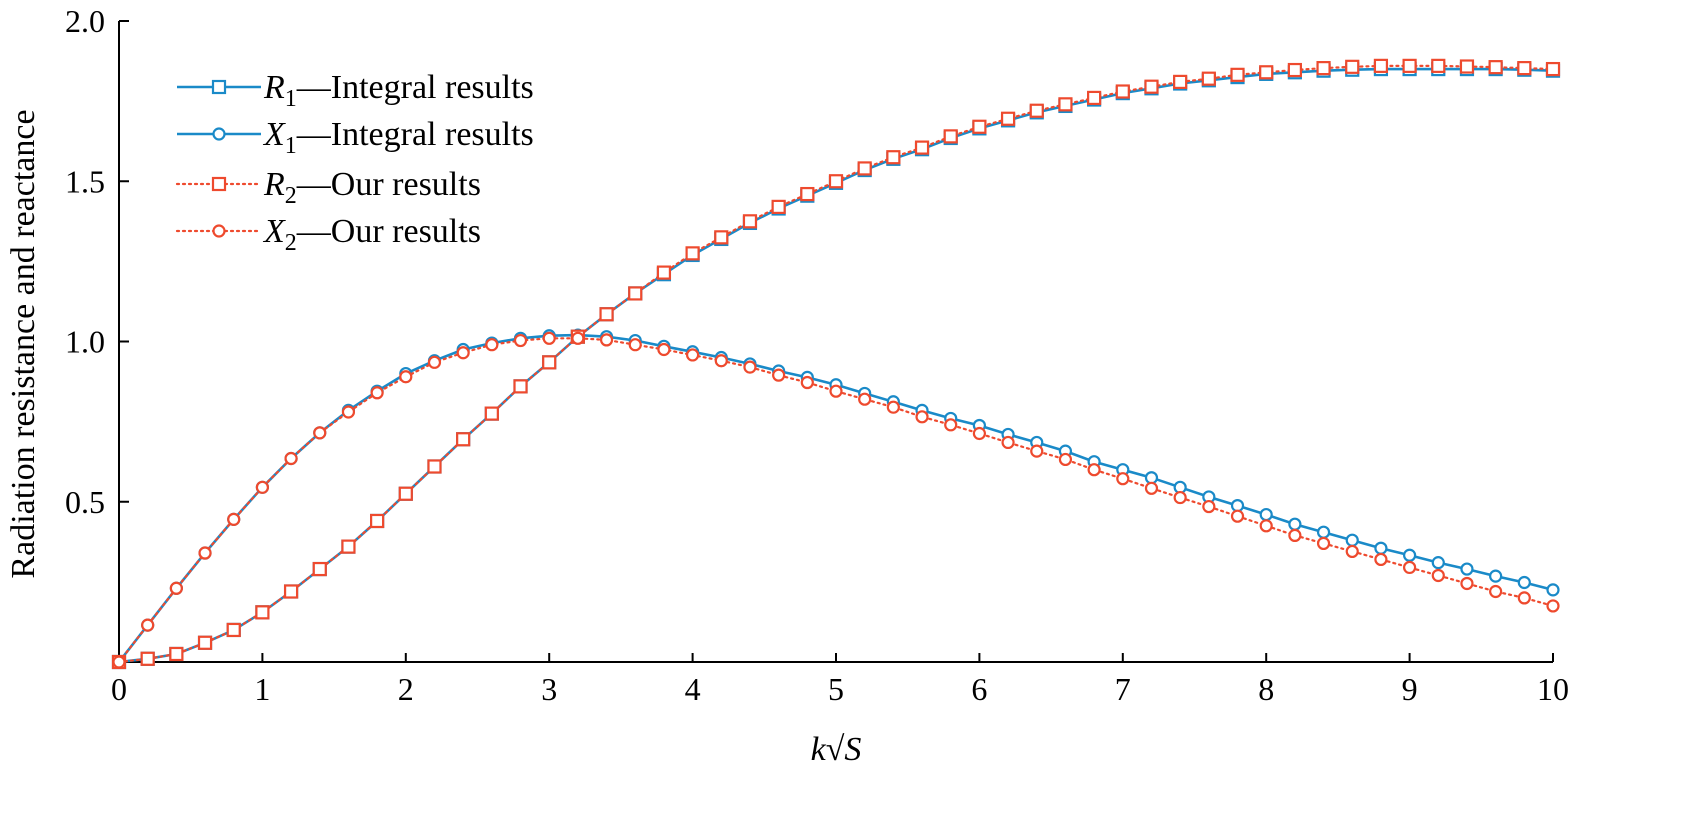  What do you see at coordinates (1410, 689) in the screenshot?
I see `x-tick-label: 9` at bounding box center [1410, 689].